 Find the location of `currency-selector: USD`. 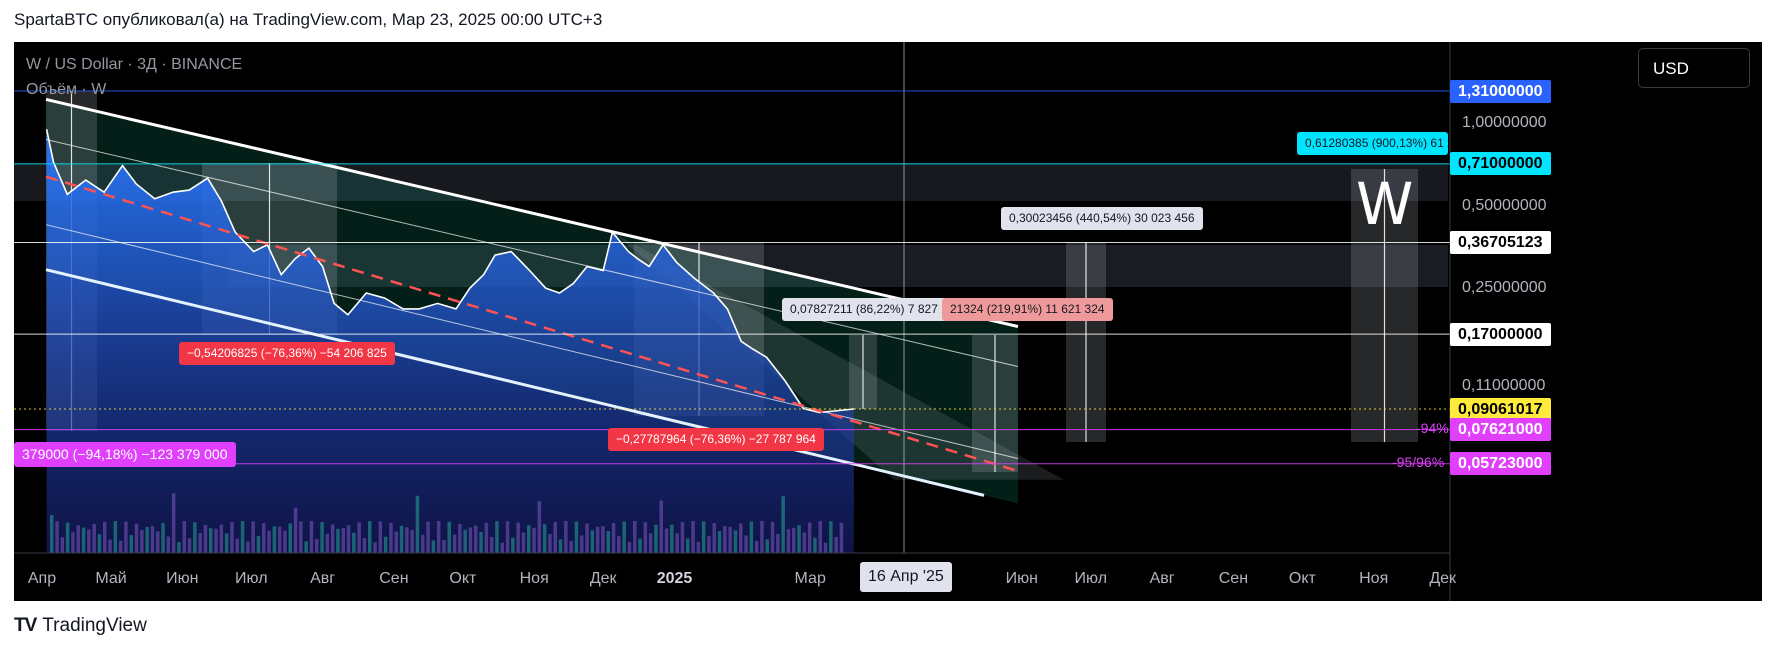

currency-selector: USD is located at coordinates (1694, 68).